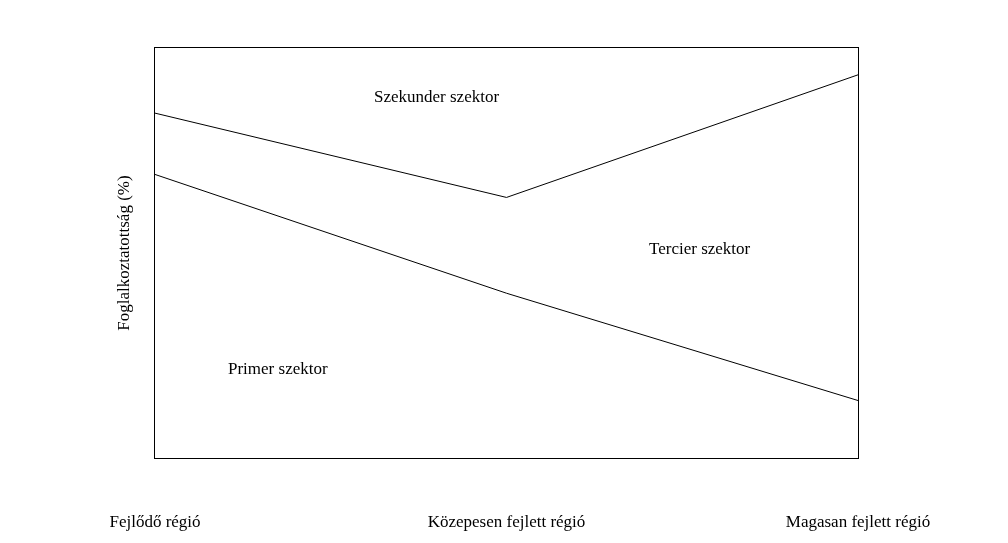 This screenshot has width=1008, height=543. What do you see at coordinates (506, 522) in the screenshot?
I see `x-tick-label: Közepesen fejlett régió` at bounding box center [506, 522].